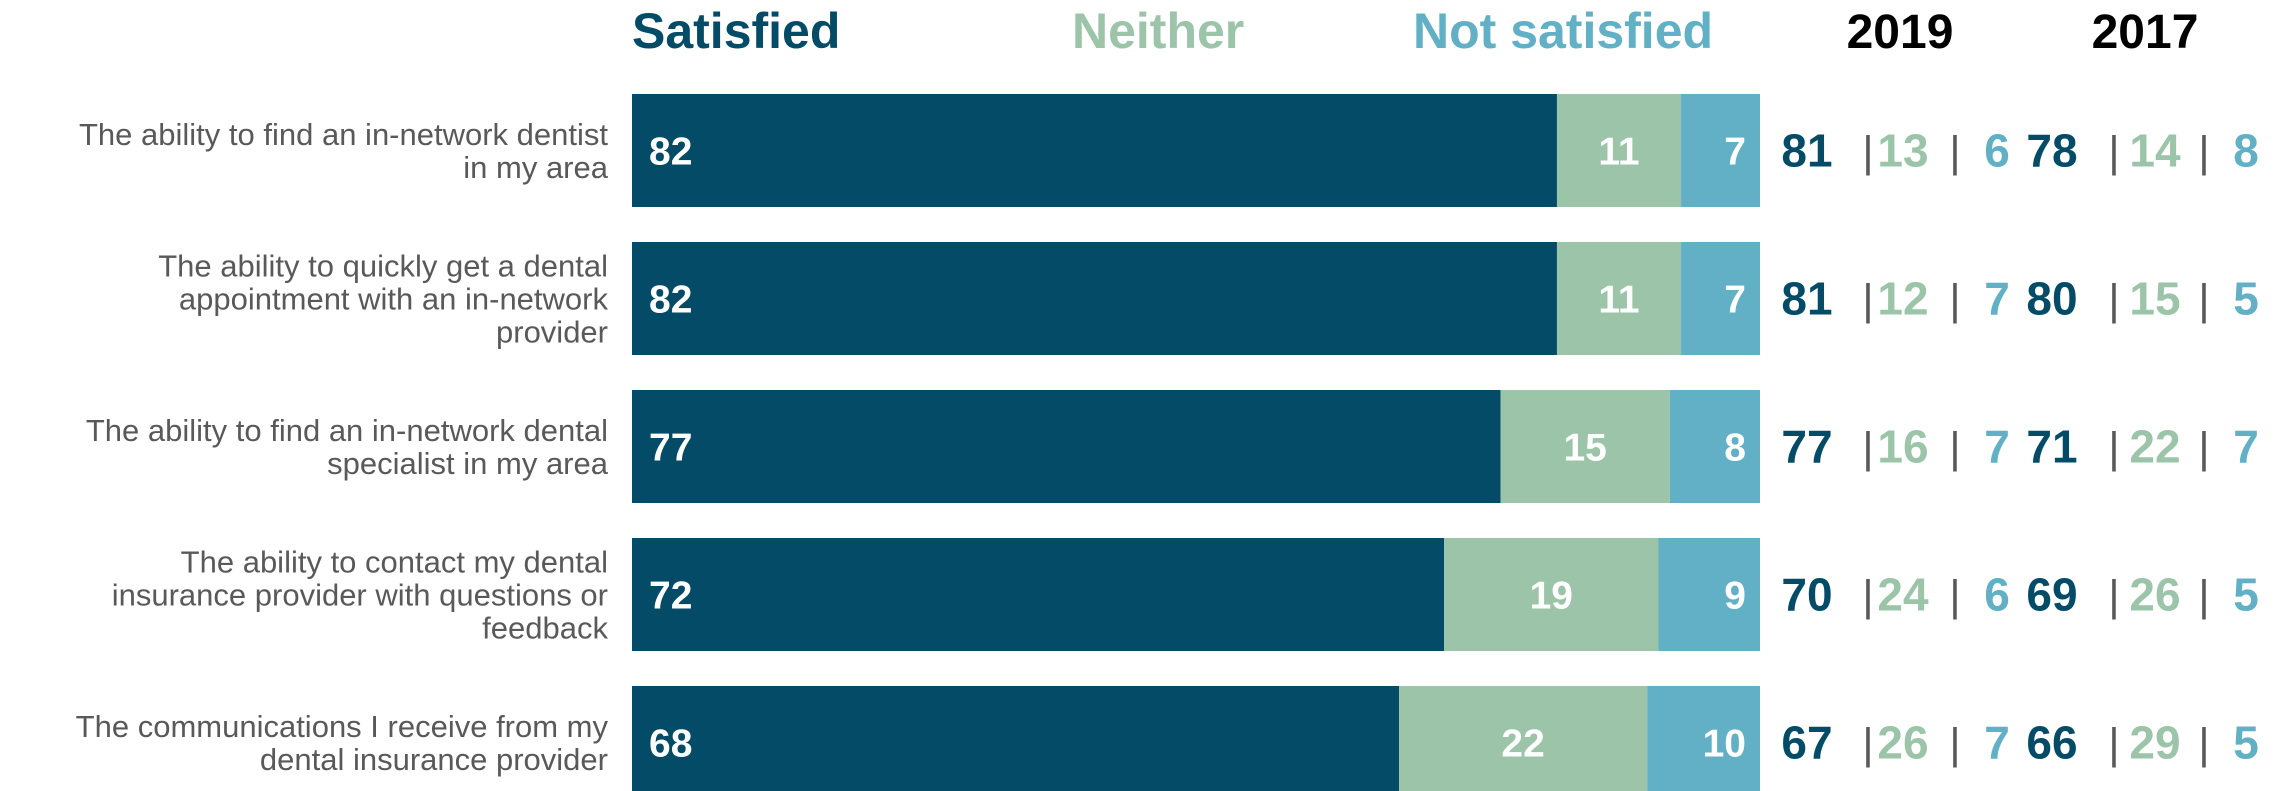 Image resolution: width=2290 pixels, height=791 pixels. I want to click on compare-2019-neither: 24, so click(1903, 595).